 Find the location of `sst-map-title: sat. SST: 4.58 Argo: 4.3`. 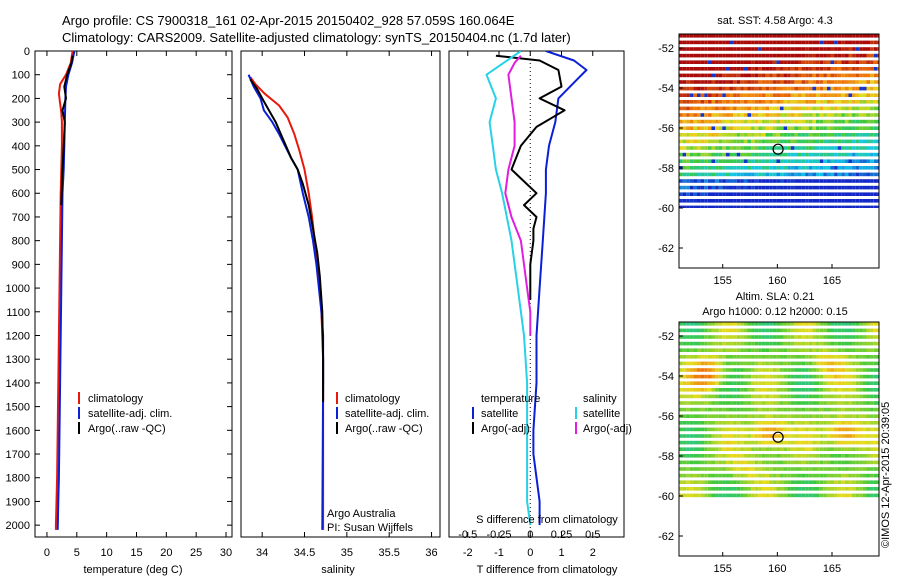

sst-map-title: sat. SST: 4.58 Argo: 4.3 is located at coordinates (775, 21).